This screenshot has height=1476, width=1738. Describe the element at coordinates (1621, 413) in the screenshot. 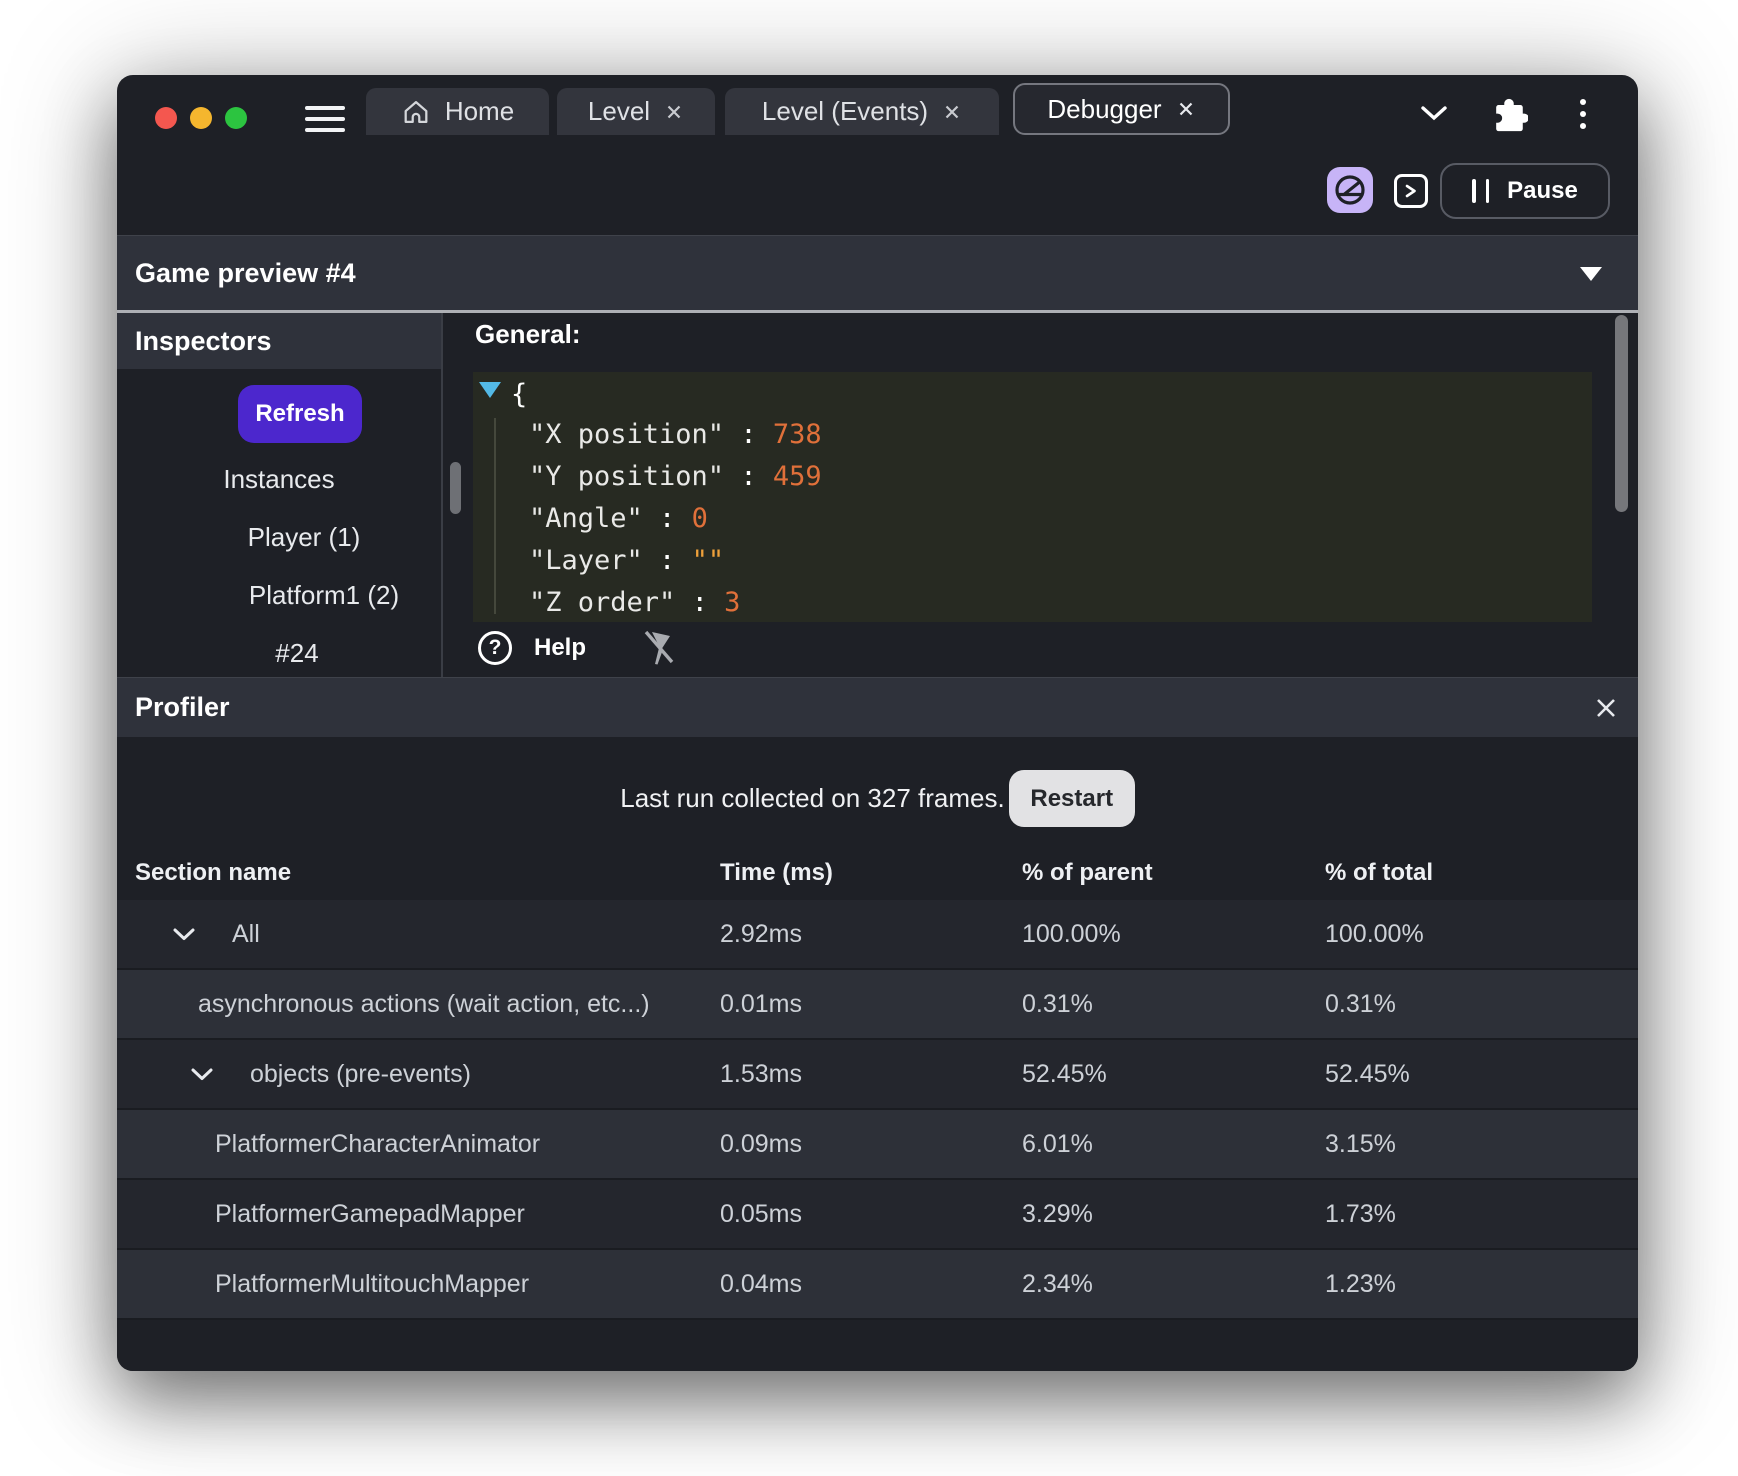

I see `general-scrollbar` at that location.